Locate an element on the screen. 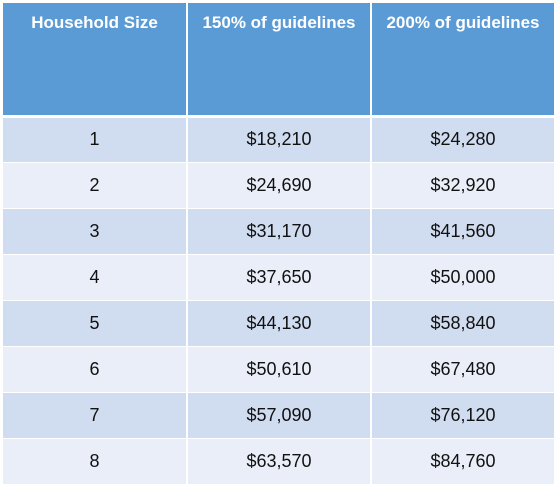 This screenshot has width=557, height=492. household-size-cell: 7 is located at coordinates (95, 415).